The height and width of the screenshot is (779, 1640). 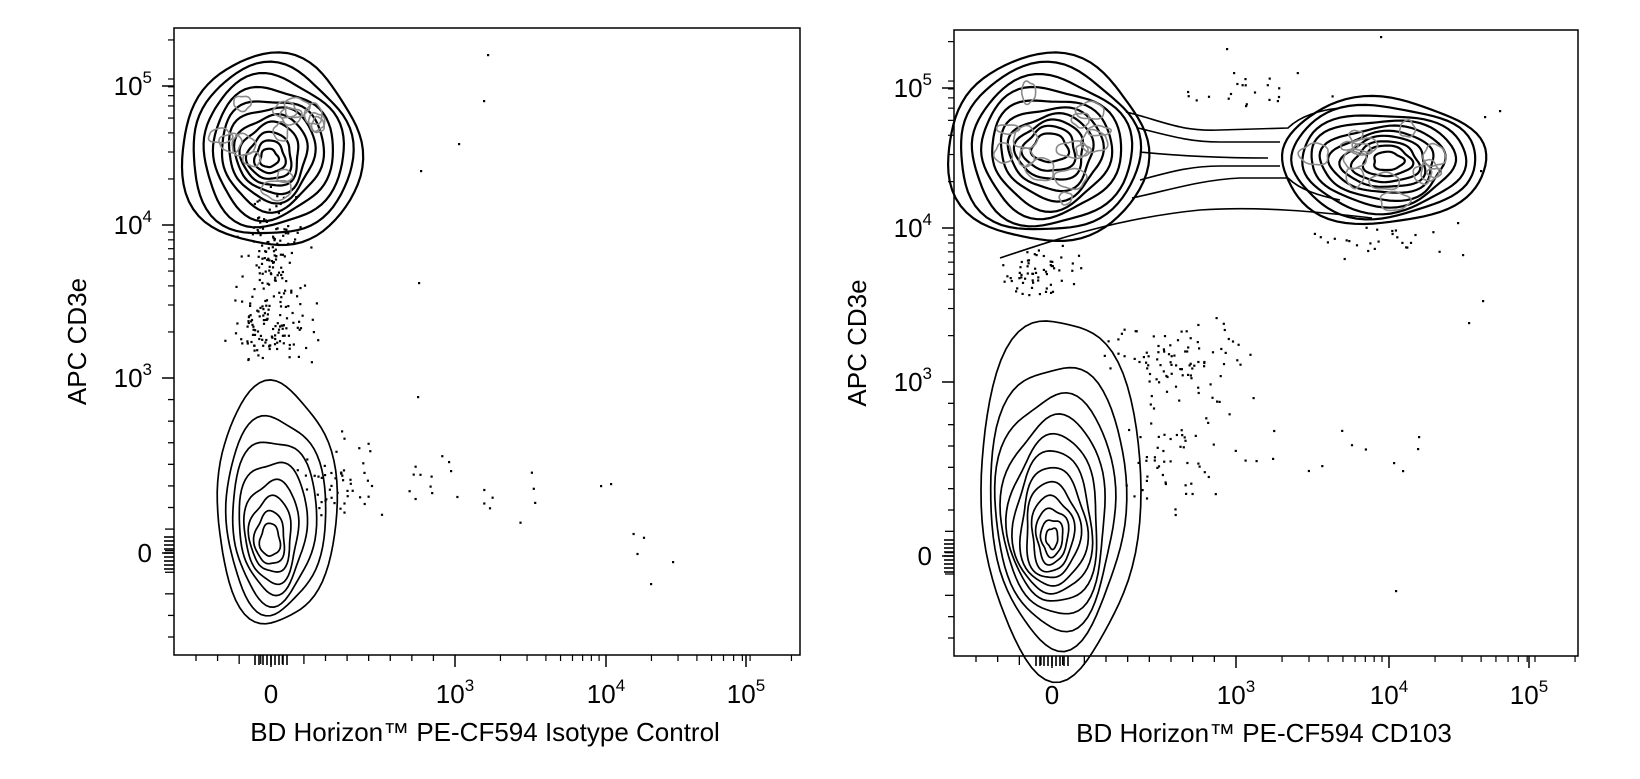 I want to click on population-contours, so click(x=1384, y=160).